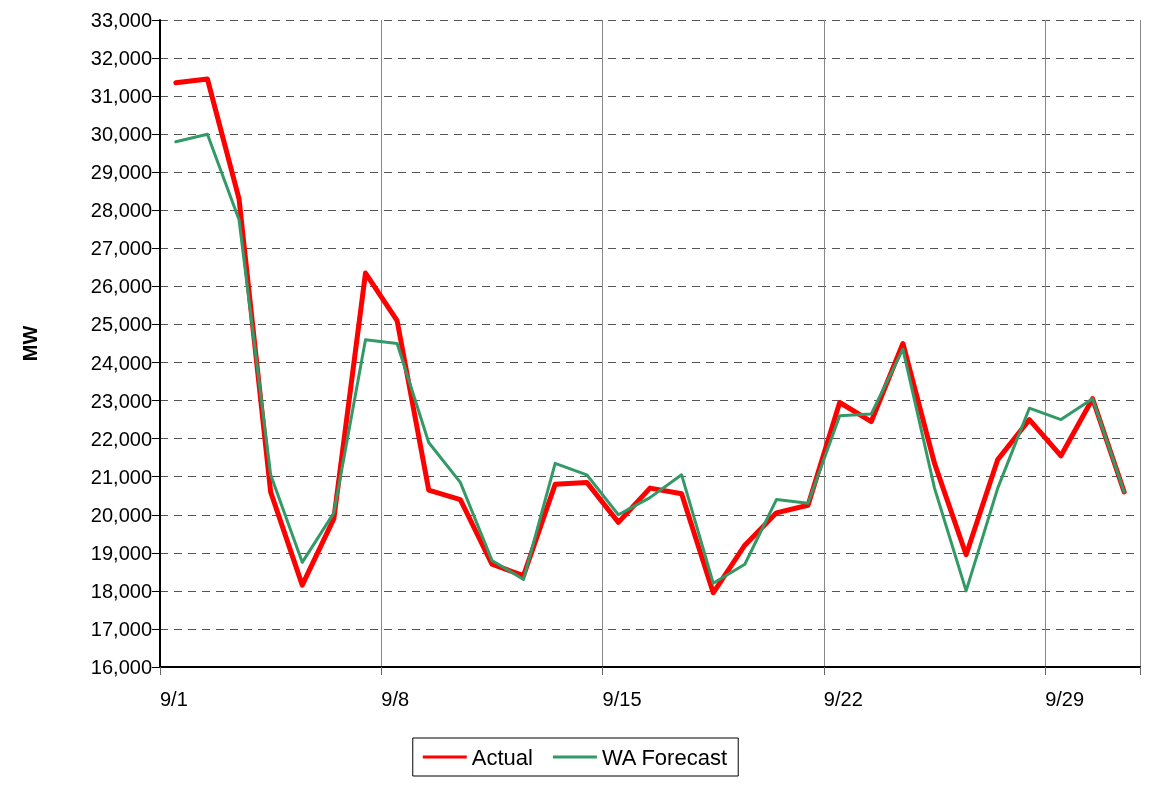  I want to click on legend-label: Actual, so click(502, 757).